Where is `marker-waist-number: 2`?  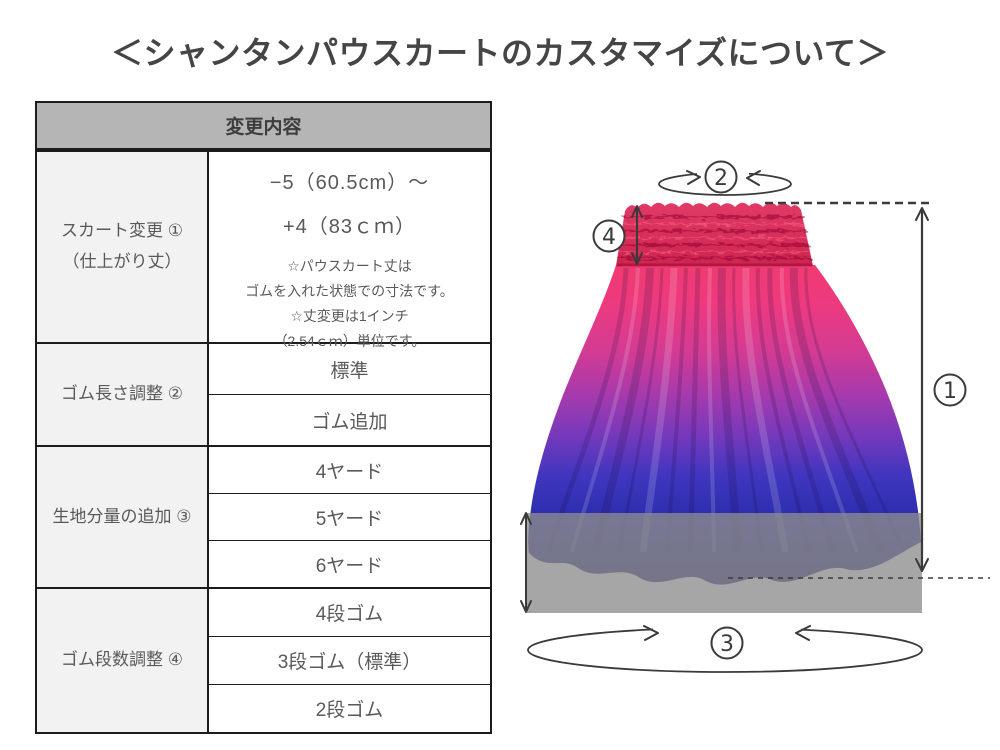
marker-waist-number: 2 is located at coordinates (721, 178).